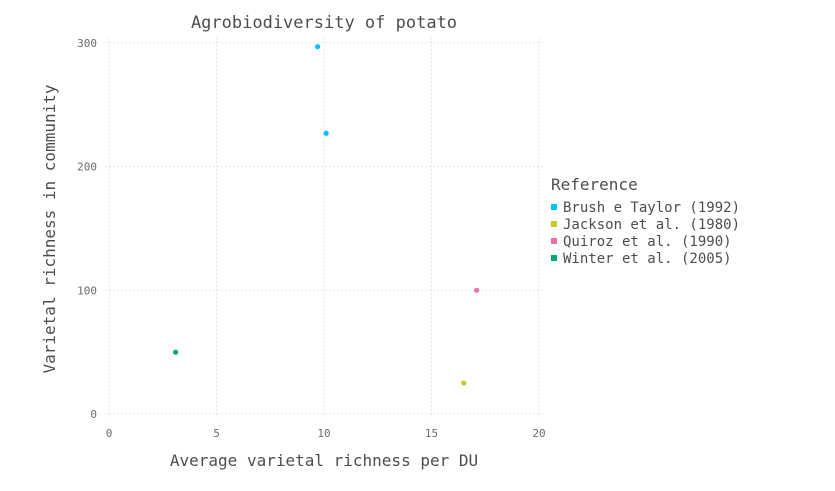  I want to click on x-tick-label: 20, so click(538, 433).